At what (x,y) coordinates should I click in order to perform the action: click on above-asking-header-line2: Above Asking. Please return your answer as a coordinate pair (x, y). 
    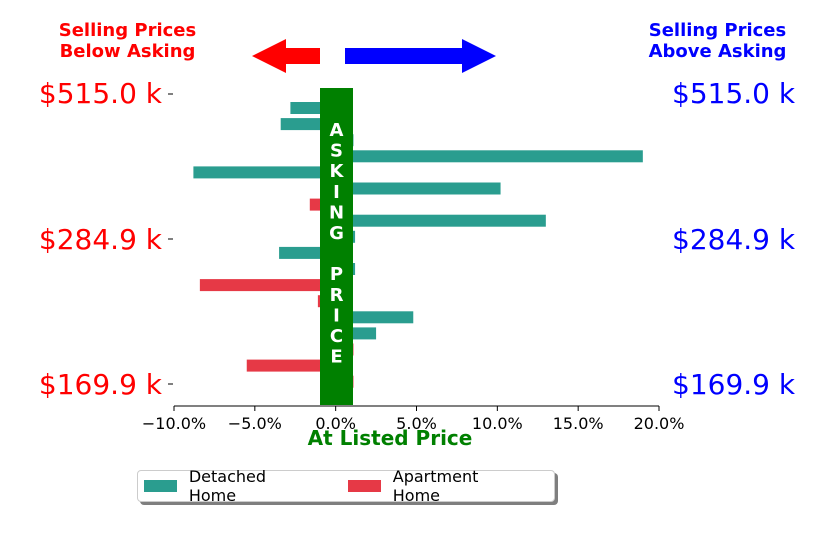
    Looking at the image, I should click on (717, 51).